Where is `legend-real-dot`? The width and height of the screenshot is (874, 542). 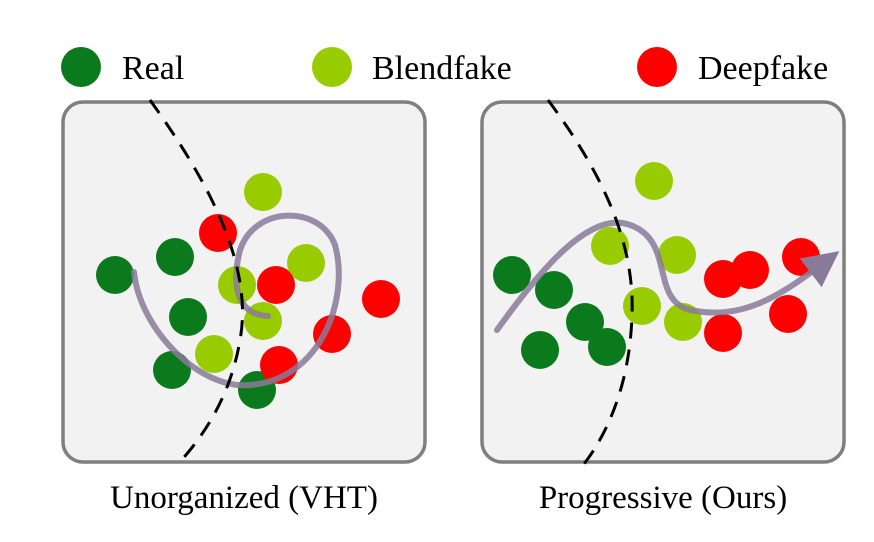
legend-real-dot is located at coordinates (81, 67).